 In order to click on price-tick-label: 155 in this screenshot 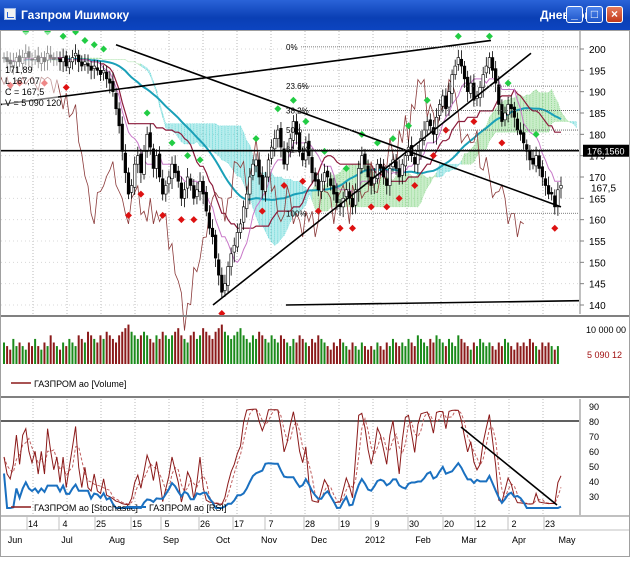, I will do `click(597, 242)`.